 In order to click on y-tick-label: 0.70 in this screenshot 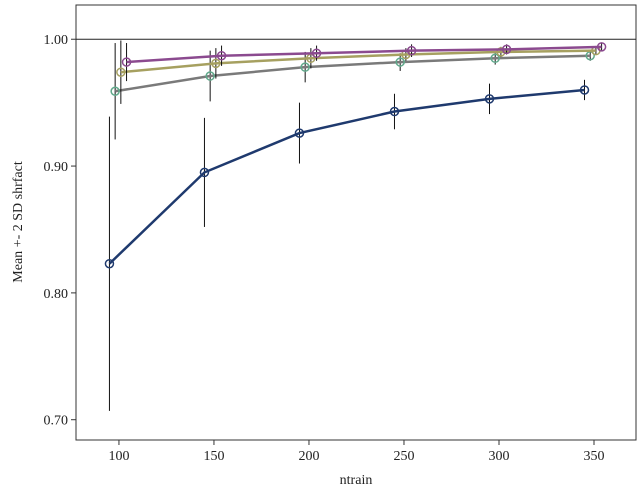, I will do `click(56, 421)`.